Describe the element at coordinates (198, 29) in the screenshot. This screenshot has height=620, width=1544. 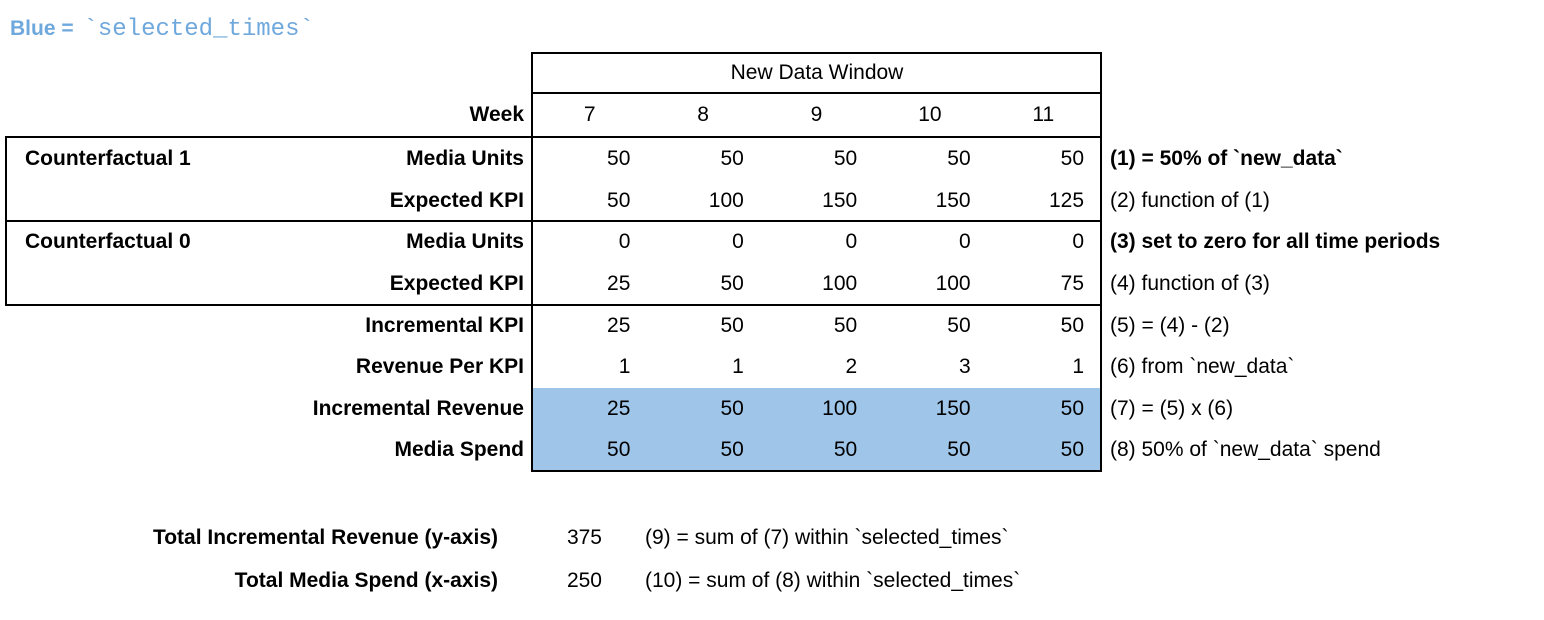
I see `legend-note-code: `selected_times`` at that location.